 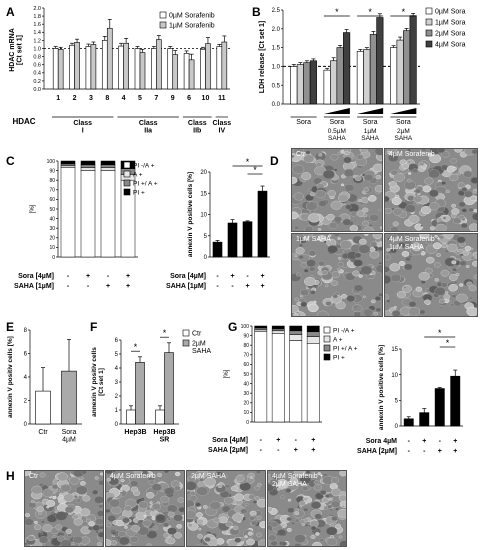 I want to click on chart-C-right-significance-1-star: *, so click(x=255, y=170).